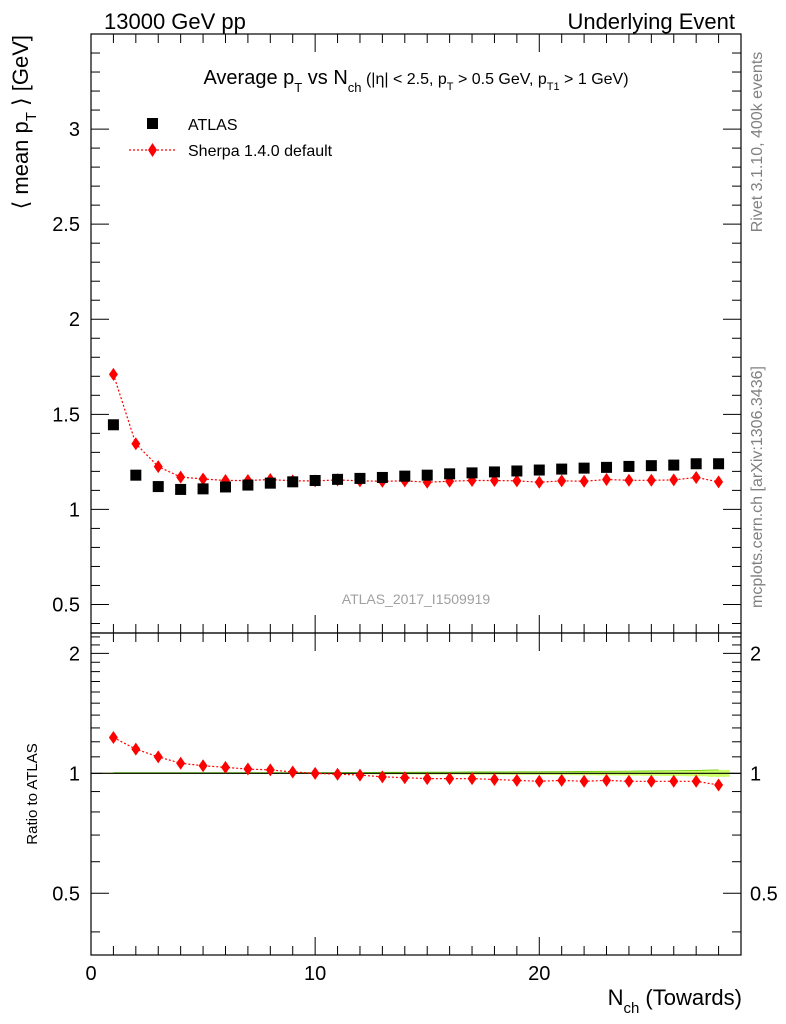  I want to click on legend-sherpa-marker, so click(152, 150).